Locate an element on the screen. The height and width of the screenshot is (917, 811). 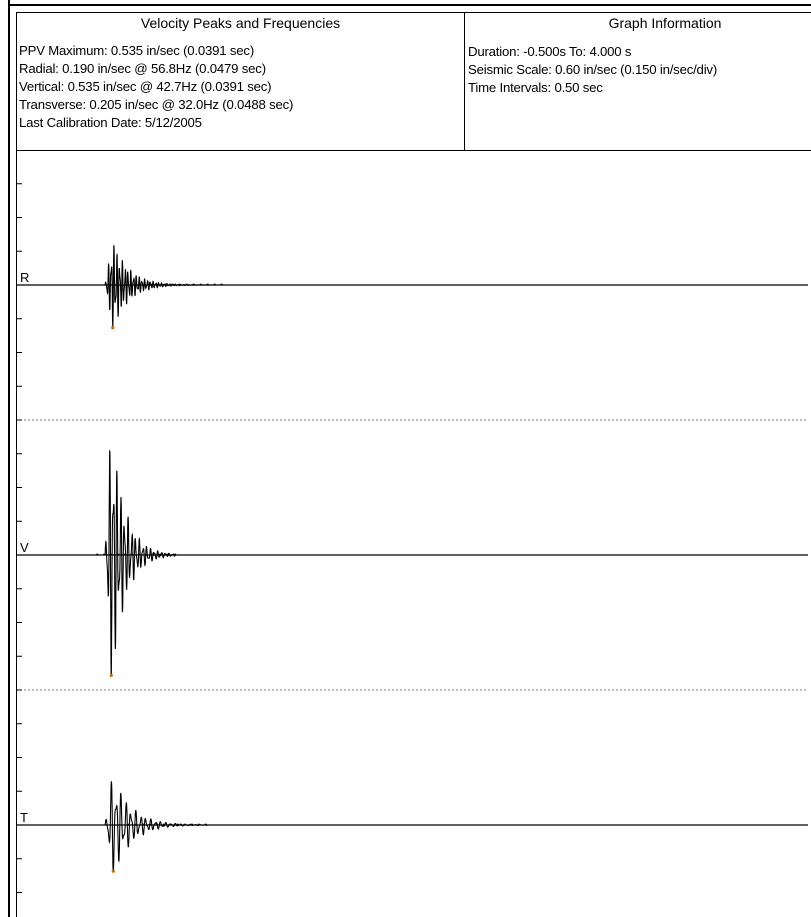
time-intervals-line: Time Intervals: 0.50 sec is located at coordinates (535, 87).